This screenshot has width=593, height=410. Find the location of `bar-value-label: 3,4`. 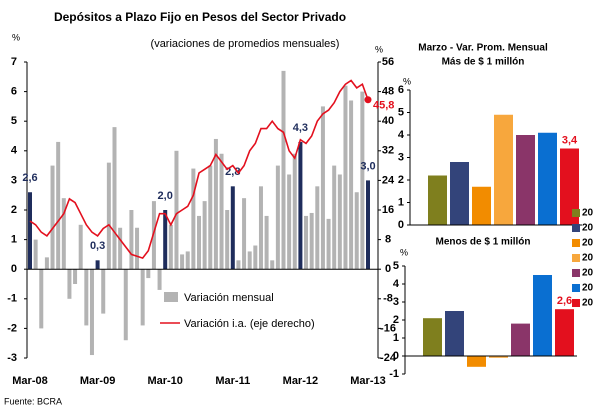

bar-value-label: 3,4 is located at coordinates (570, 140).